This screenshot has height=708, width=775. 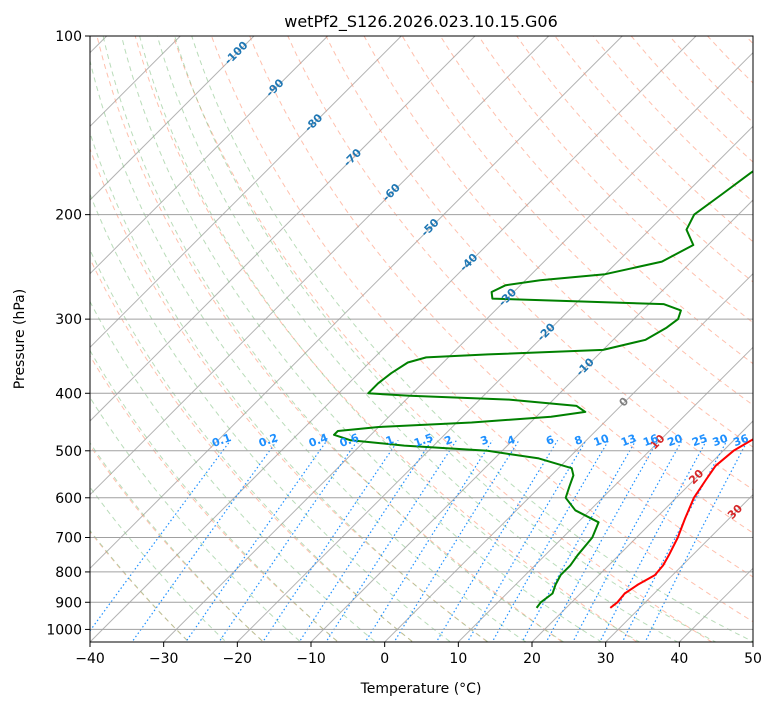 I want to click on y-tick-label: 400, so click(x=68, y=394).